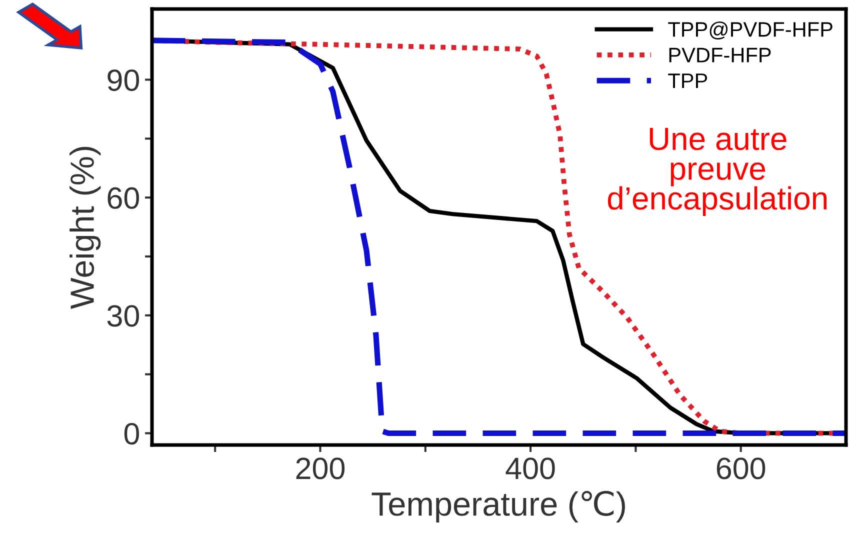  I want to click on y-axis-title: Weight (%), so click(85, 227).